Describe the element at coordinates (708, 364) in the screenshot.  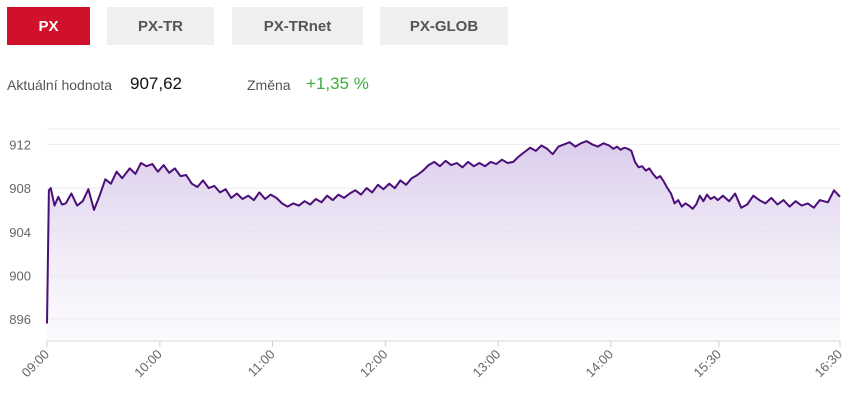
I see `x-tick-label: 15:30` at that location.